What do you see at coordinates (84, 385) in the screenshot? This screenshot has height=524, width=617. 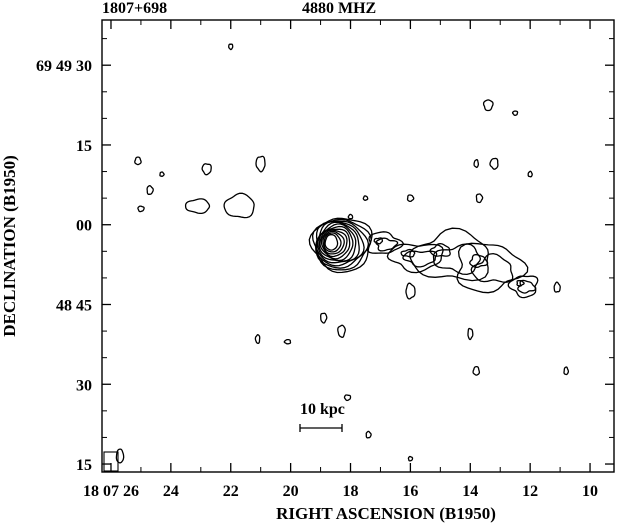 I see `y-tick-label: 30` at bounding box center [84, 385].